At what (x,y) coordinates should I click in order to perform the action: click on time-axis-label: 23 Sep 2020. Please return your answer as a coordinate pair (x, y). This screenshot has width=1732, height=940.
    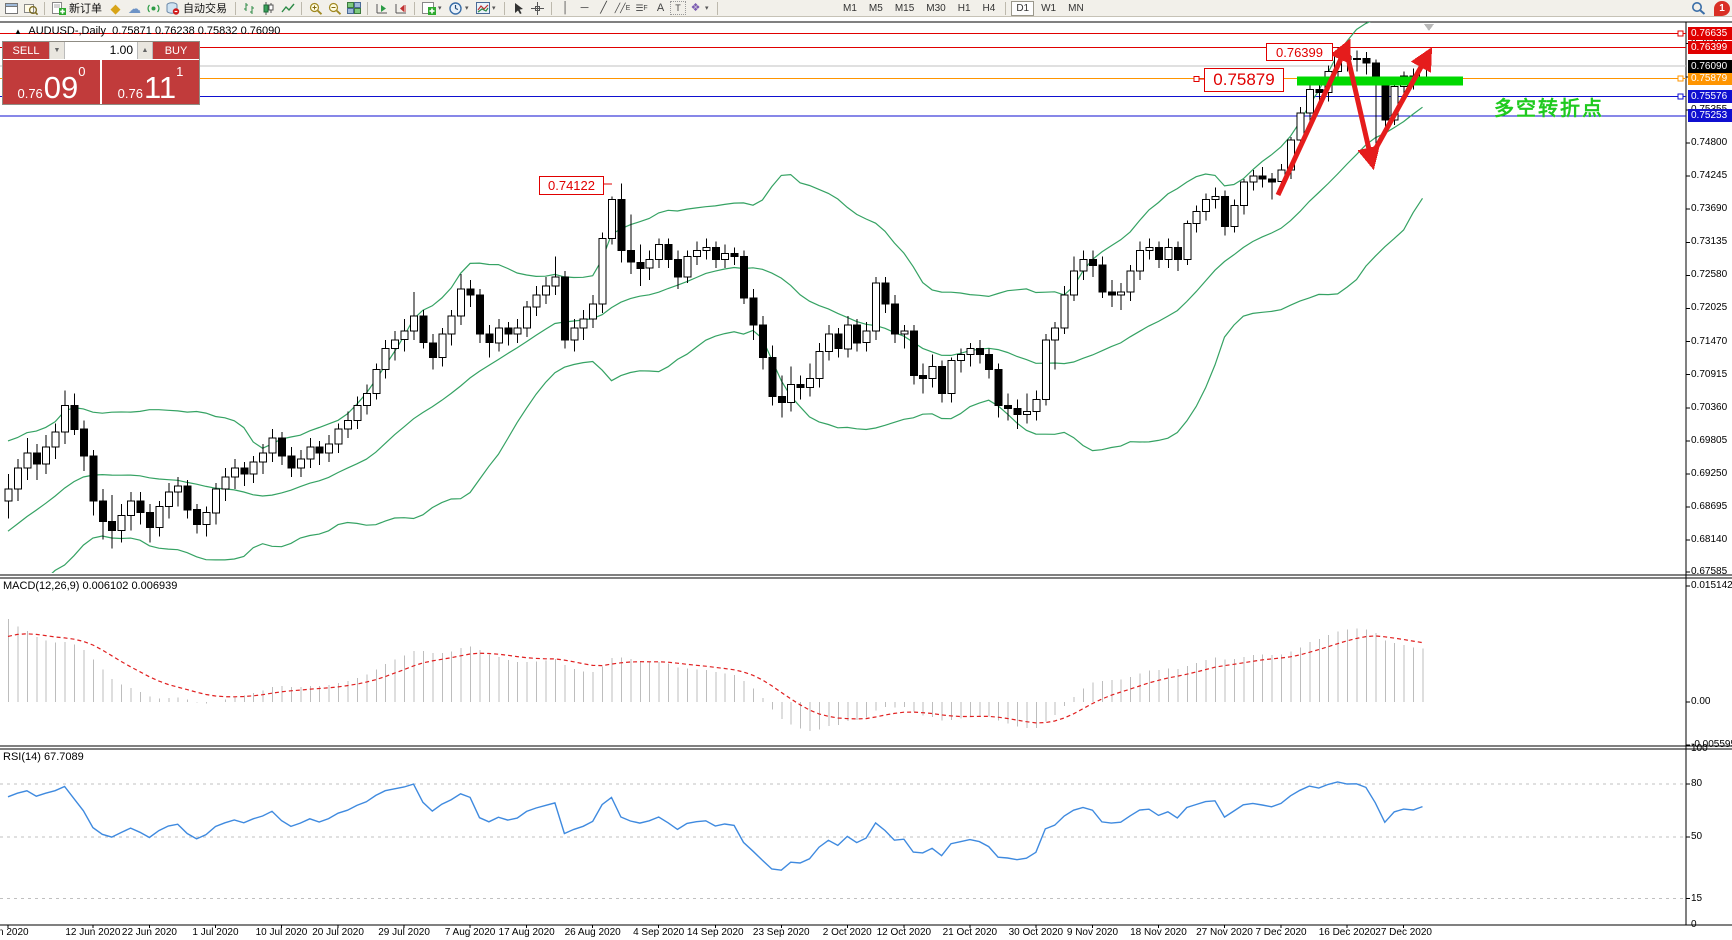
    Looking at the image, I should click on (781, 932).